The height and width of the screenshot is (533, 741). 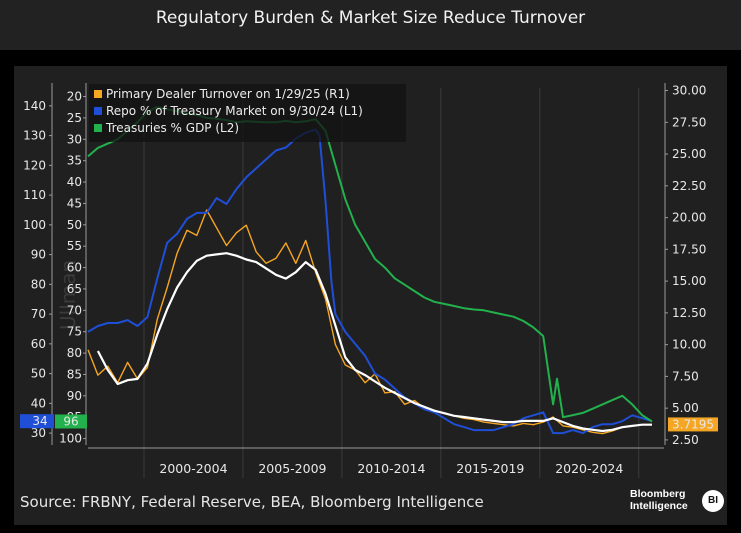 I want to click on left-inner-tick-label: 45, so click(x=74, y=203).